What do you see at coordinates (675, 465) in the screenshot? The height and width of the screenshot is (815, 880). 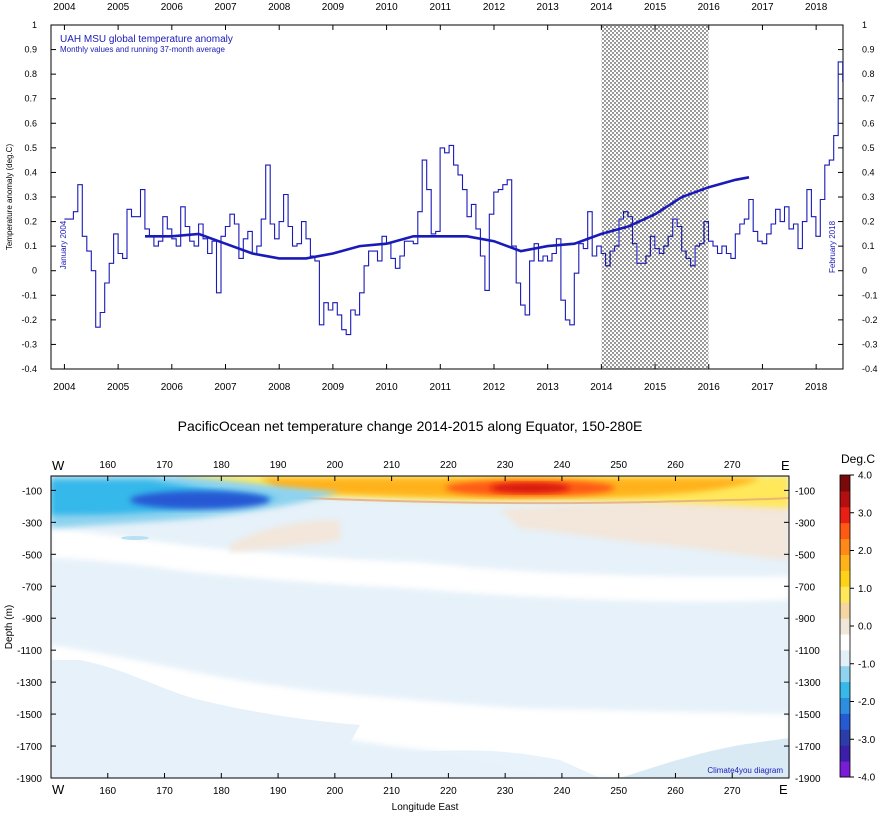 I see `bottom-x-tick-label: 260` at bounding box center [675, 465].